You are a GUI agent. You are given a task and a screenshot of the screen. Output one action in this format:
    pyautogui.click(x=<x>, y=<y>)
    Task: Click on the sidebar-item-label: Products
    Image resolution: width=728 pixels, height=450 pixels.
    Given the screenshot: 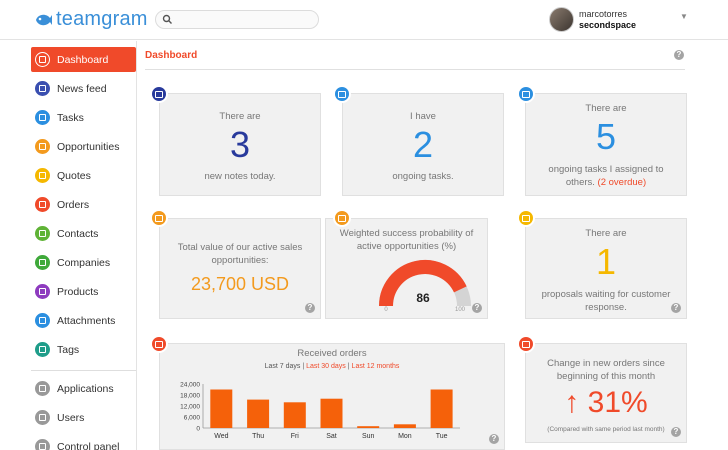 What is the action you would take?
    pyautogui.click(x=78, y=291)
    